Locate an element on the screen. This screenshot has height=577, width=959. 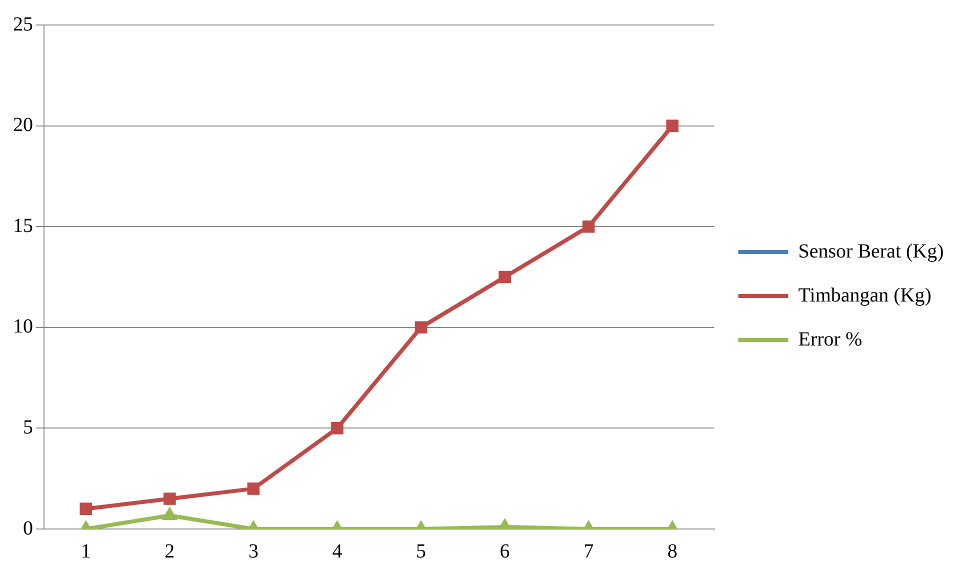
legend-label: Timbangan (Kg) is located at coordinates (865, 295).